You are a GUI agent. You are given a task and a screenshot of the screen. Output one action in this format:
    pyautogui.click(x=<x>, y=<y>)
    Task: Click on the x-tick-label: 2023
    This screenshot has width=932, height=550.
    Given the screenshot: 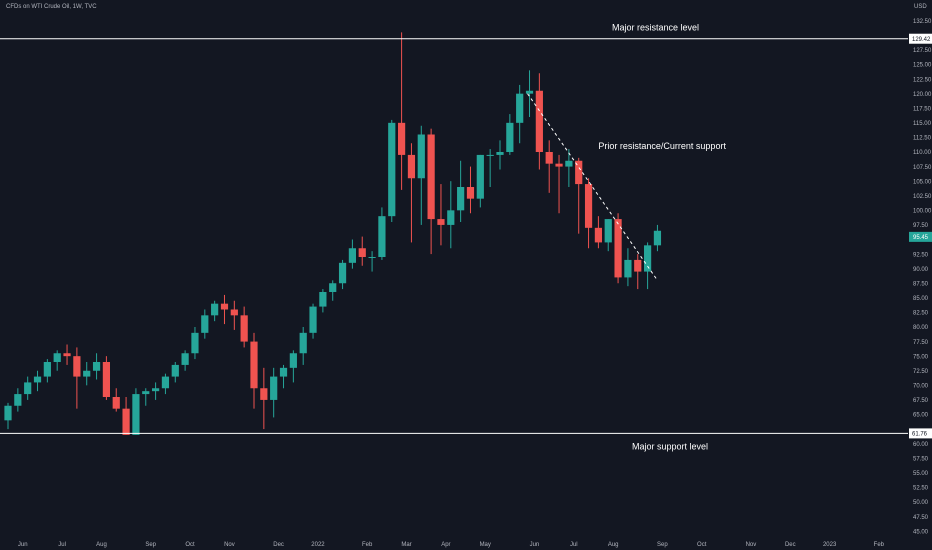 What is the action you would take?
    pyautogui.click(x=830, y=545)
    